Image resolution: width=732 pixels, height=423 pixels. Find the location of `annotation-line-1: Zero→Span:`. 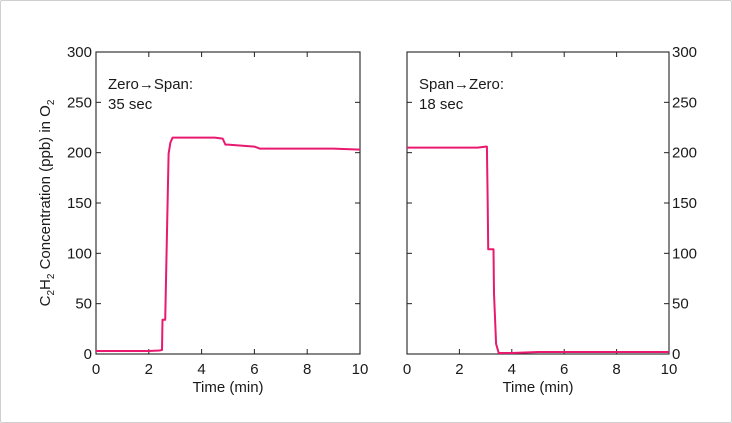

annotation-line-1: Zero→Span: is located at coordinates (150, 84).